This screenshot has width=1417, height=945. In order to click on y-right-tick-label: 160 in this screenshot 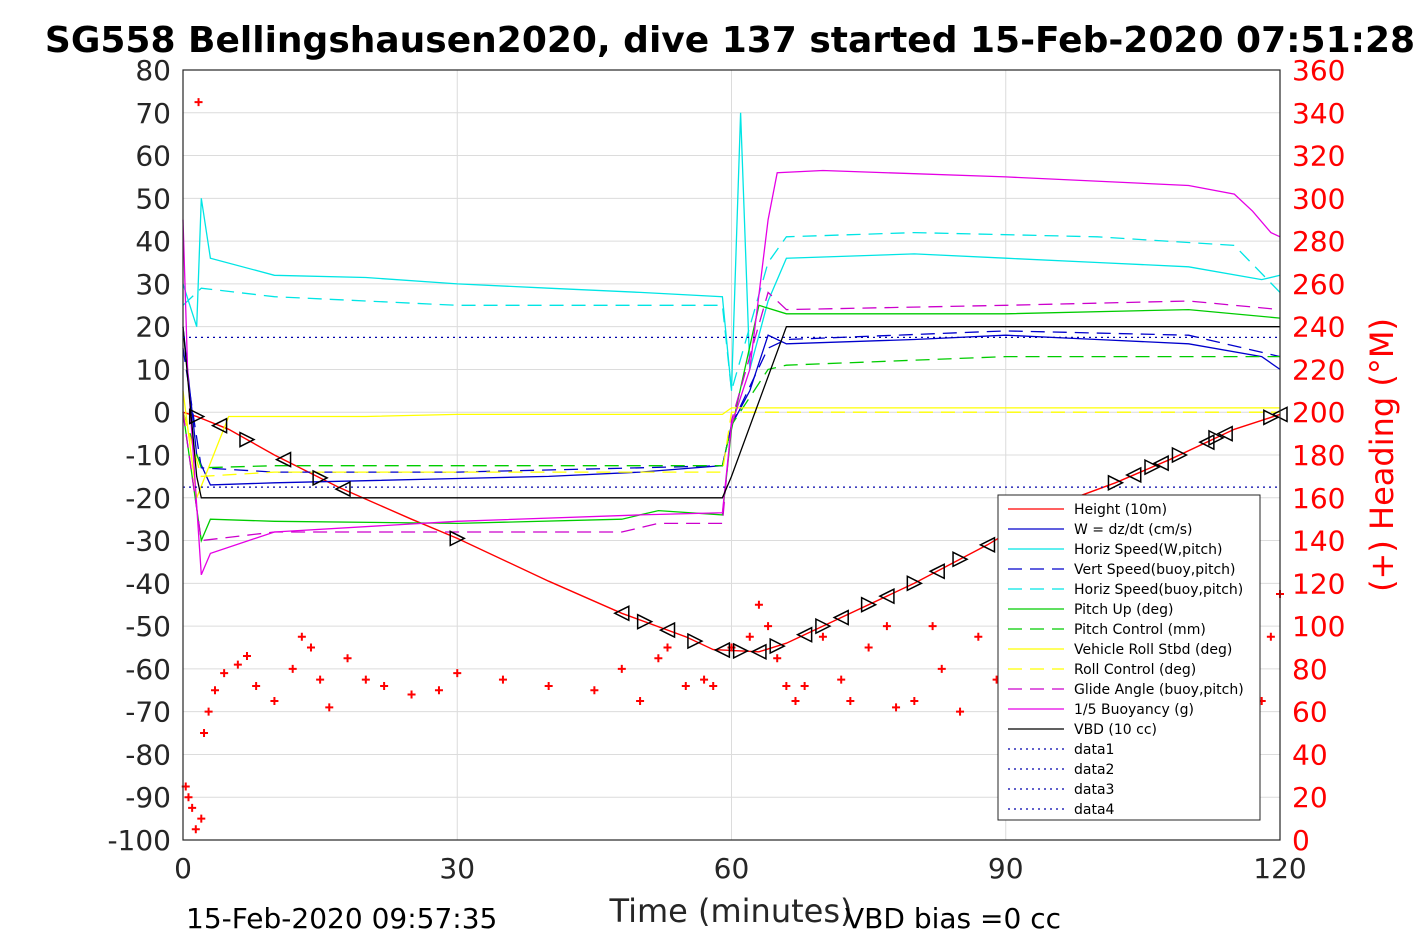, I will do `click(1318, 498)`.